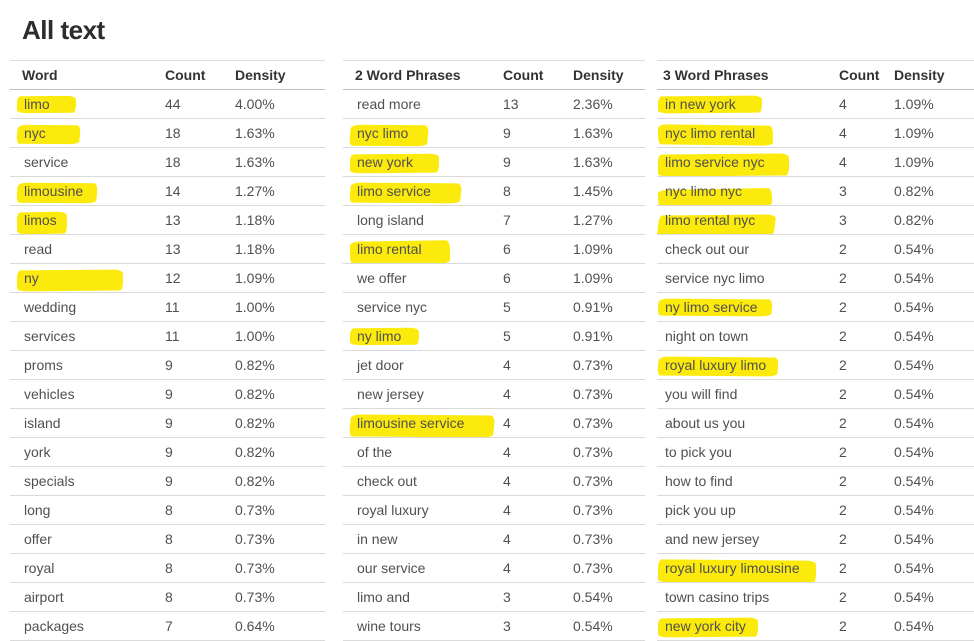  What do you see at coordinates (715, 162) in the screenshot?
I see `phrase-text: limo service nyc` at bounding box center [715, 162].